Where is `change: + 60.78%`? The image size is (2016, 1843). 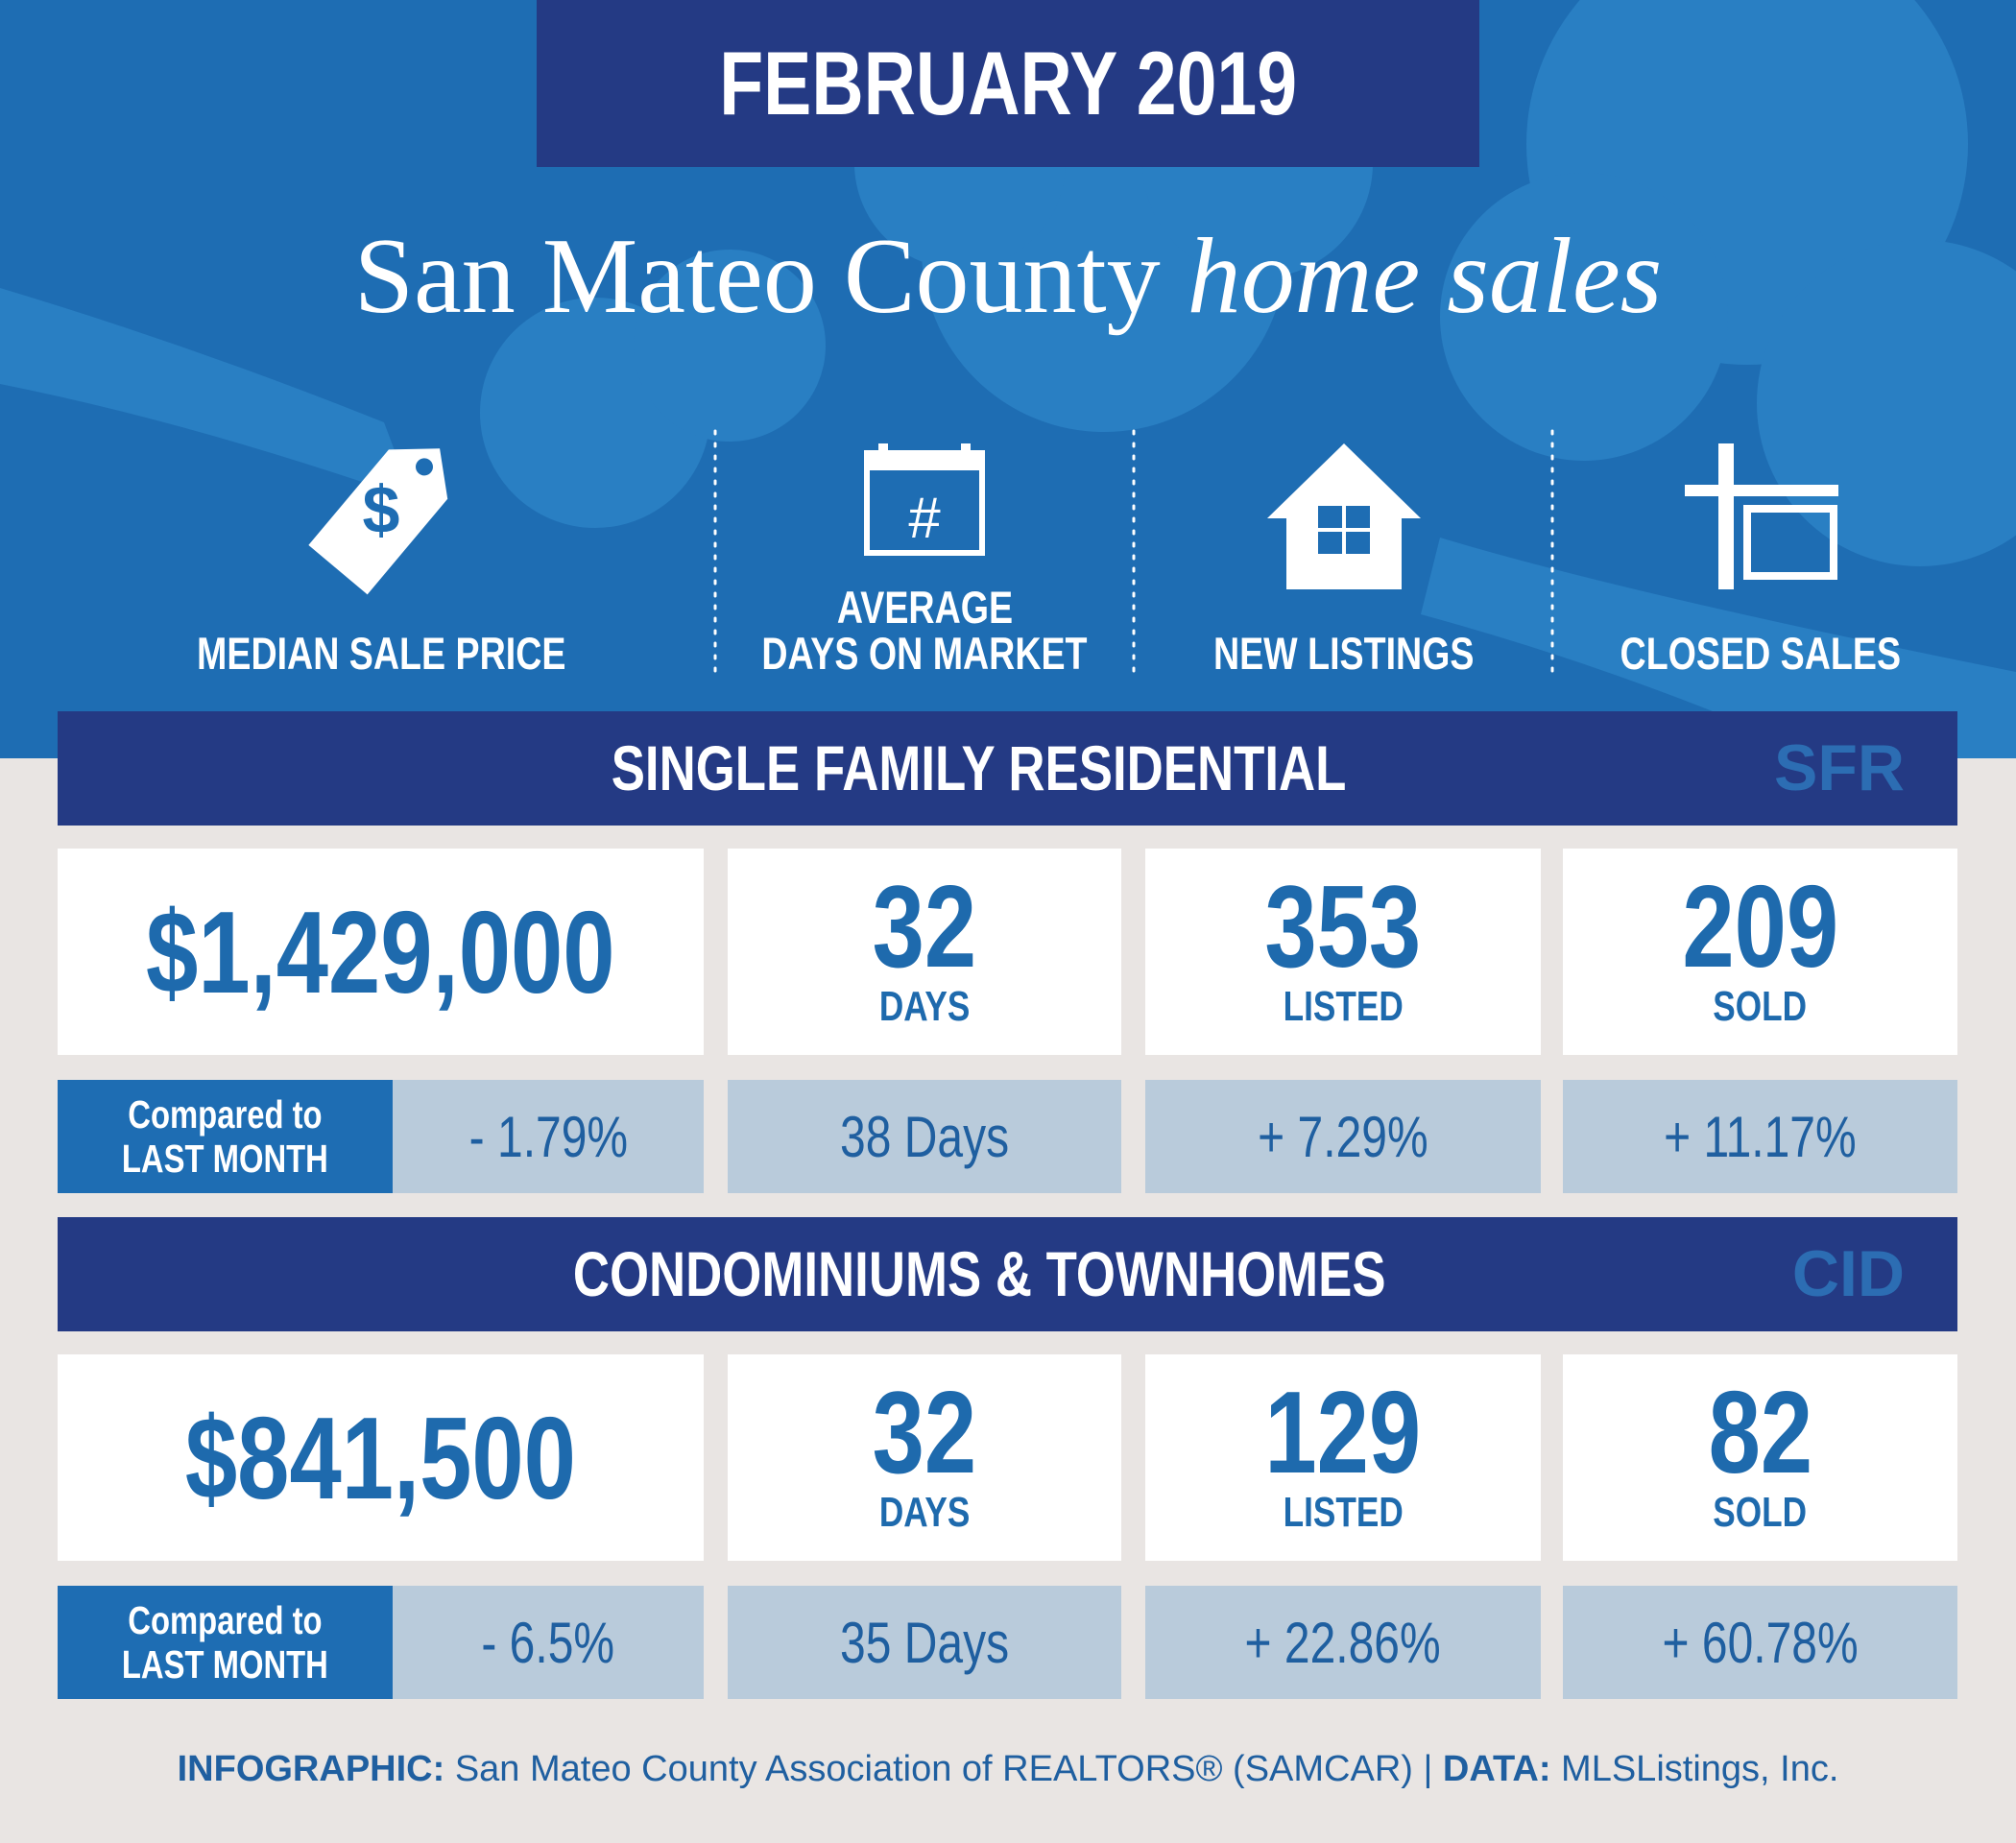
change: + 60.78% is located at coordinates (1760, 1642).